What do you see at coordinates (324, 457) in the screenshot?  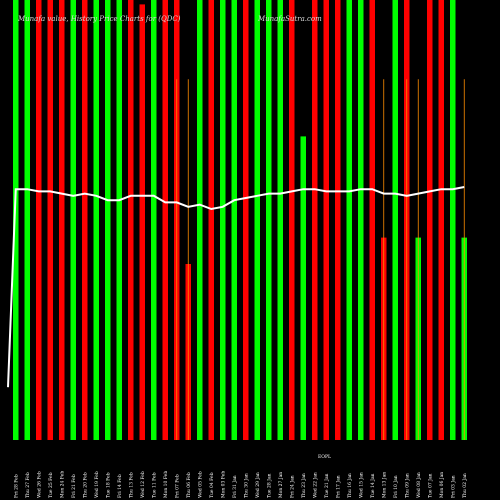 I see `x-extra-label: EOPL` at bounding box center [324, 457].